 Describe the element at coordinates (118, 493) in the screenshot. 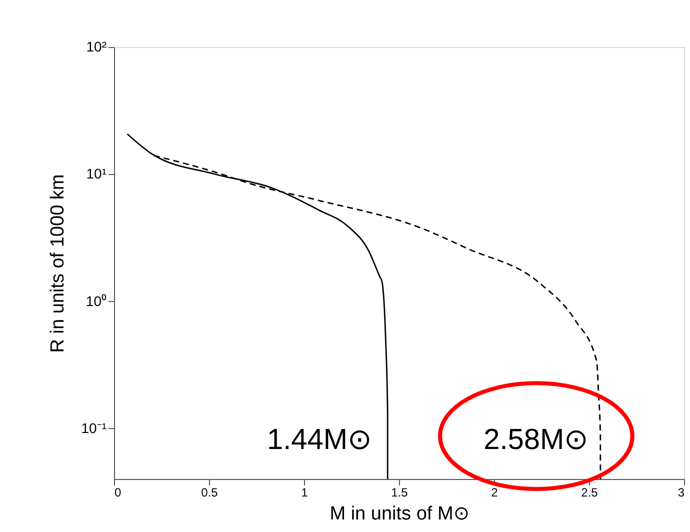

I see `x-tick-label: 0` at that location.